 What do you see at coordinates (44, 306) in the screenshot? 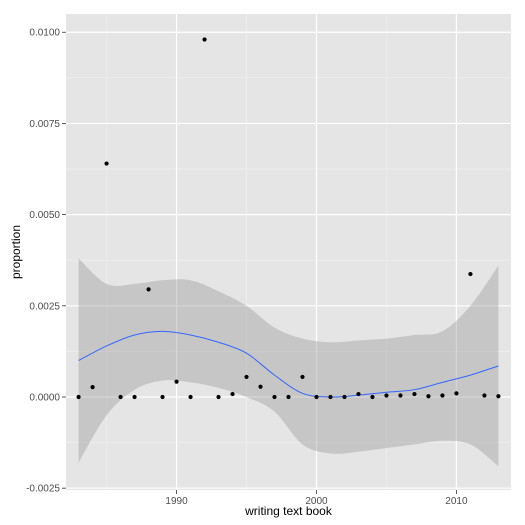
I see `y-tick-label: 0.0025` at bounding box center [44, 306].